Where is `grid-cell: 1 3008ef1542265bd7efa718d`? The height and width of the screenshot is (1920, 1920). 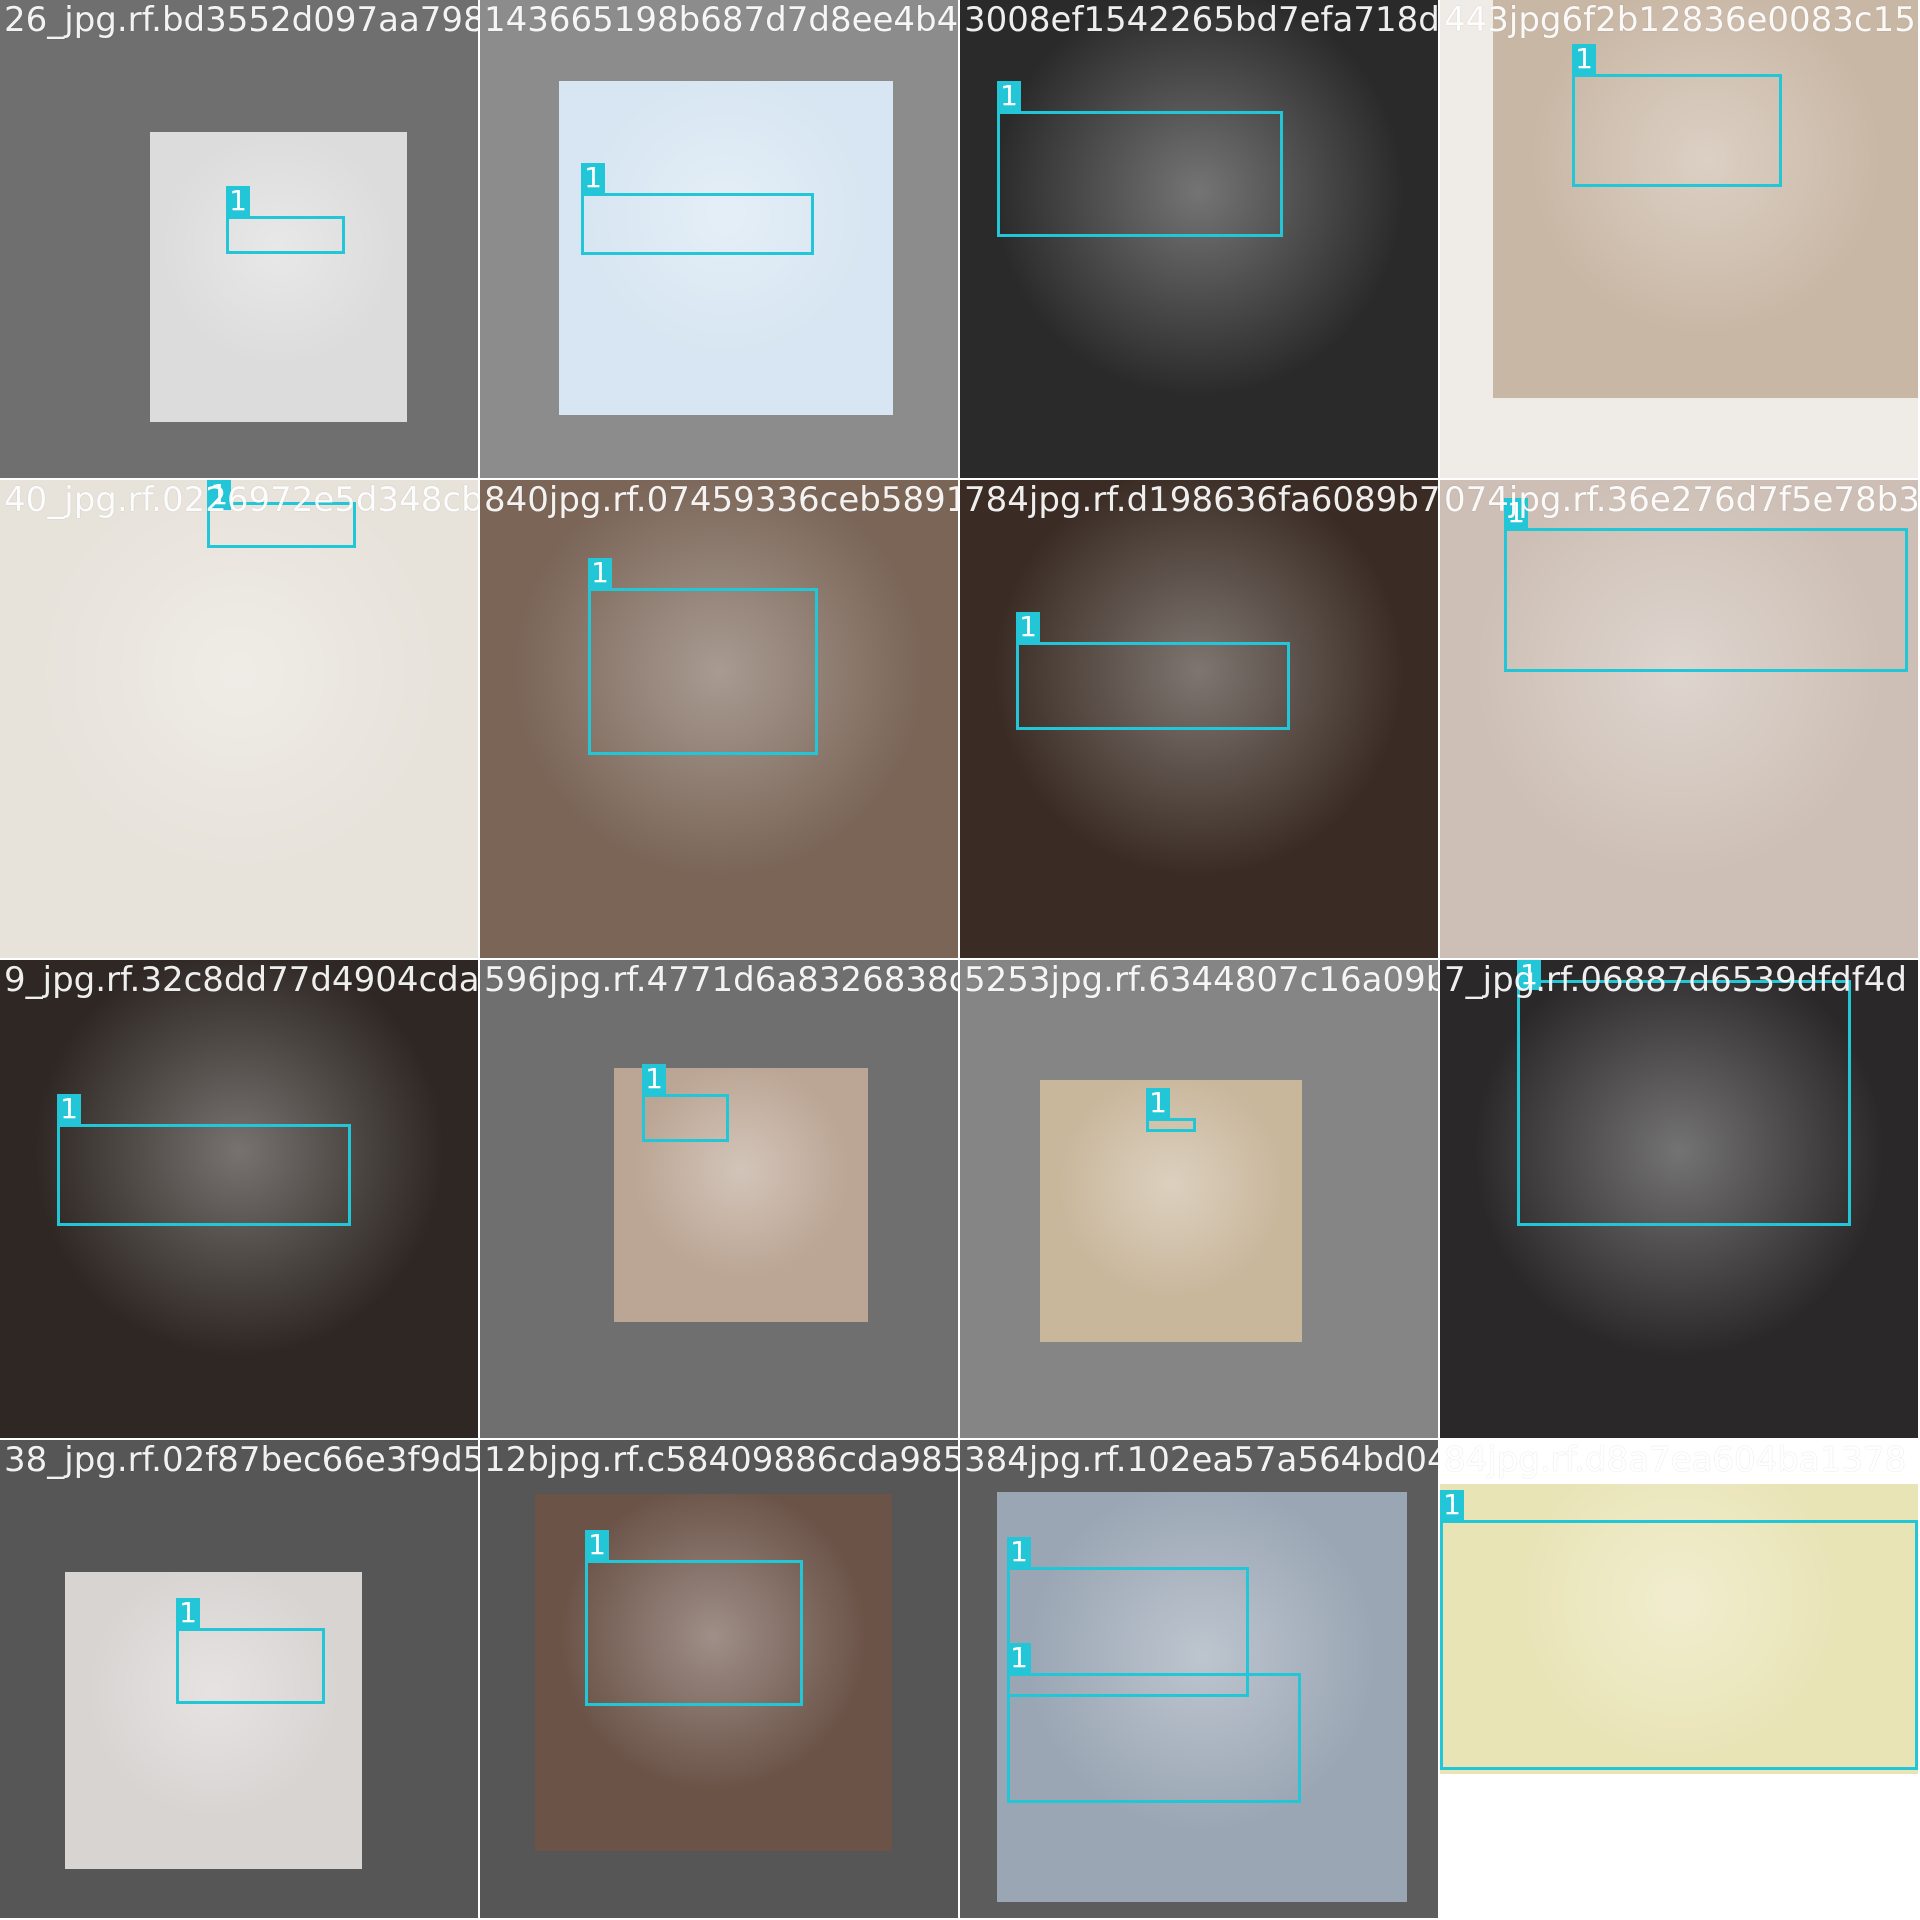
grid-cell: 1 3008ef1542265bd7efa718d is located at coordinates (1199, 239).